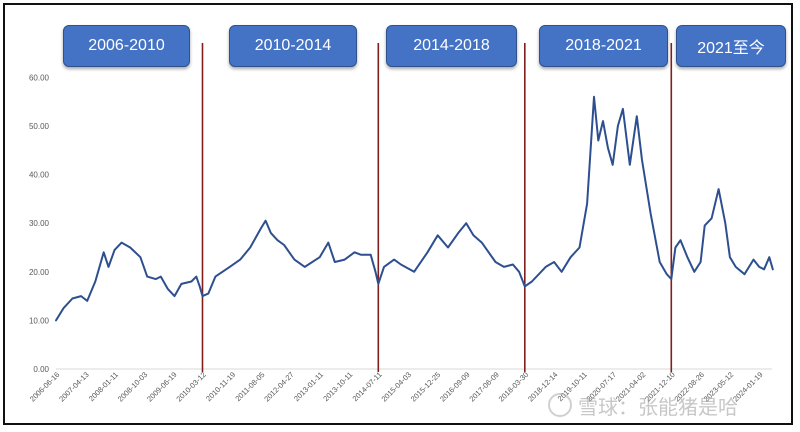 This screenshot has width=800, height=432. I want to click on x-tick-label: 2015-04-03, so click(396, 386).